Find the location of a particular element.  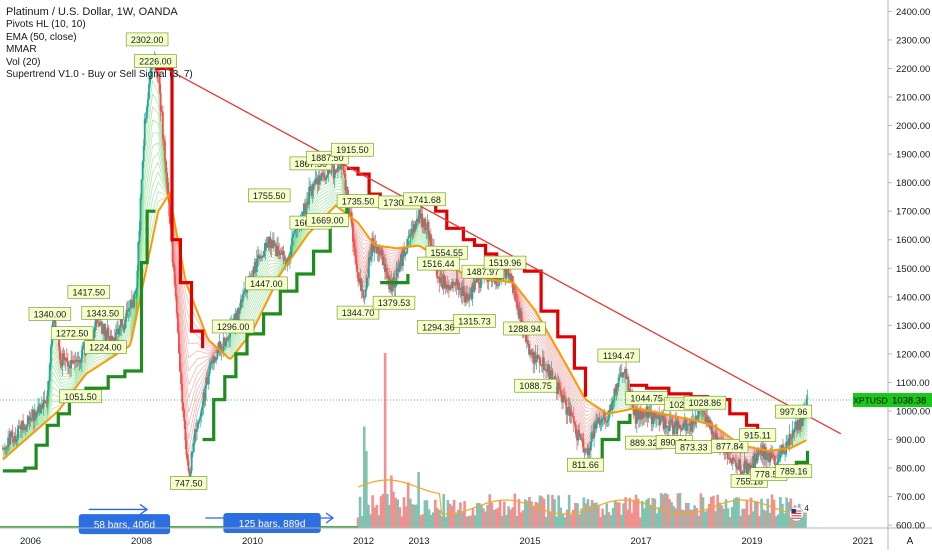

pivot-value: 1194.47 is located at coordinates (619, 356).